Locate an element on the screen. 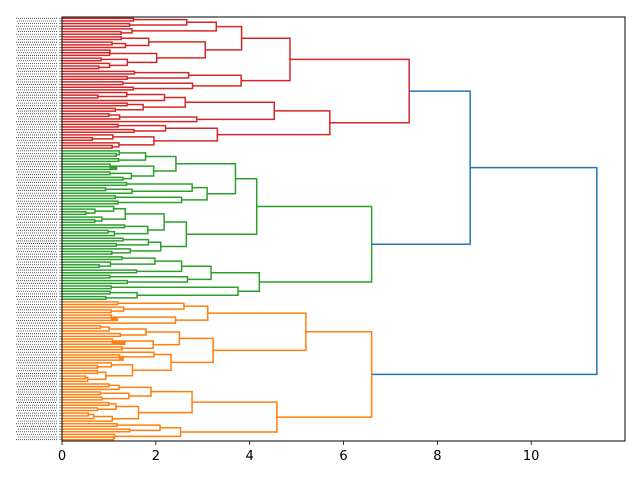  x-axis-ticks: 0 2 4 6 8 10 is located at coordinates (299, 452).